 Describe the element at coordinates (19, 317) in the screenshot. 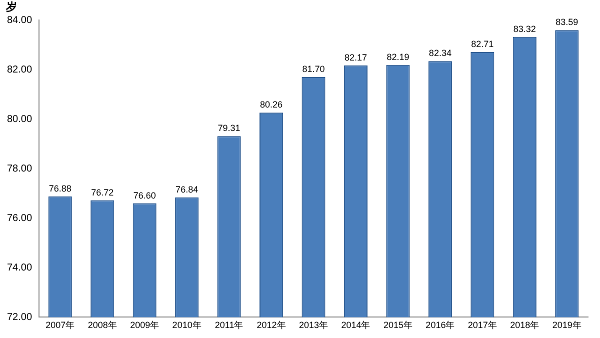

I see `y-tick-label: 72.00` at that location.